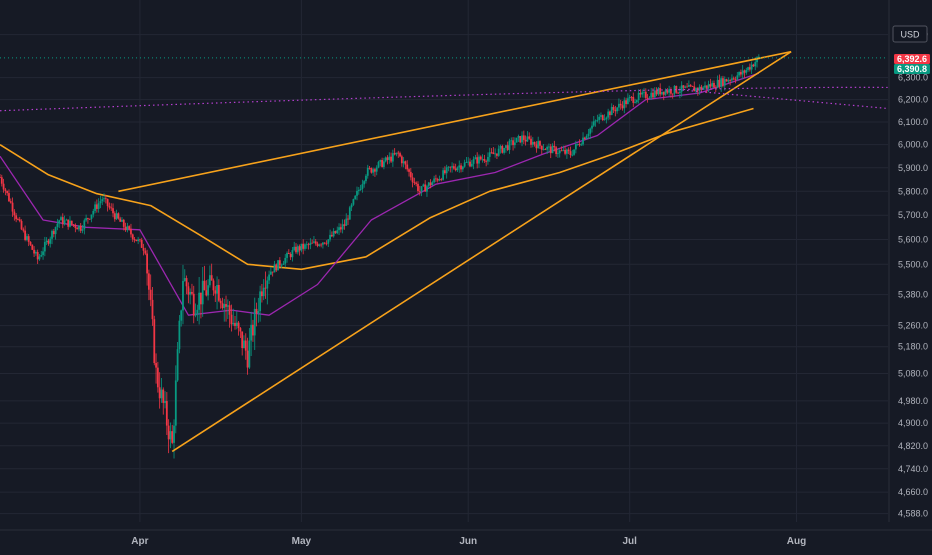 This screenshot has width=932, height=555. I want to click on y-tick-label: 4,588.0, so click(913, 514).